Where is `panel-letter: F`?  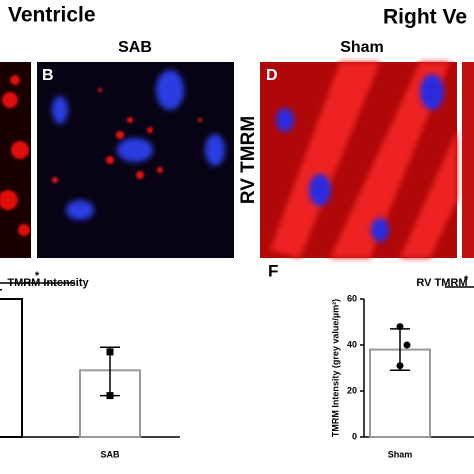 panel-letter: F is located at coordinates (273, 270).